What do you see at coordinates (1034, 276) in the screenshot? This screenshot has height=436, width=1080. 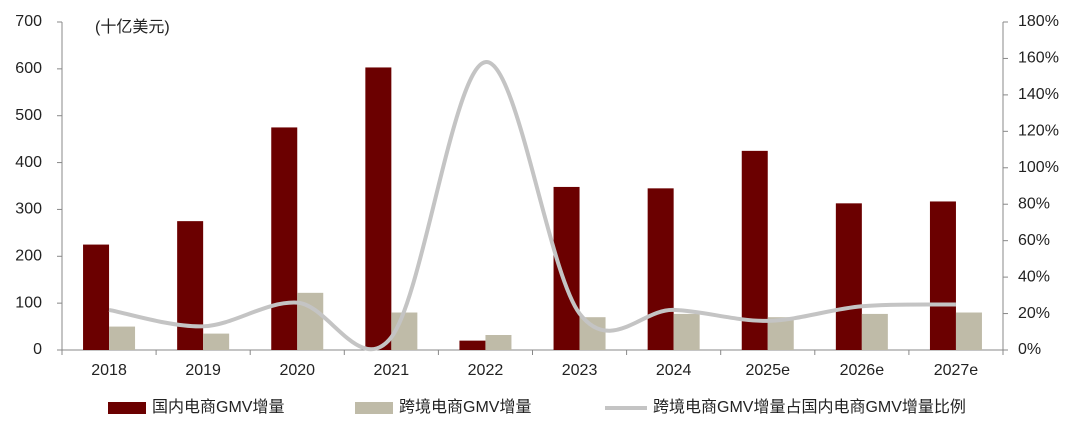 I see `y2-tick-label: 40%` at bounding box center [1034, 276].